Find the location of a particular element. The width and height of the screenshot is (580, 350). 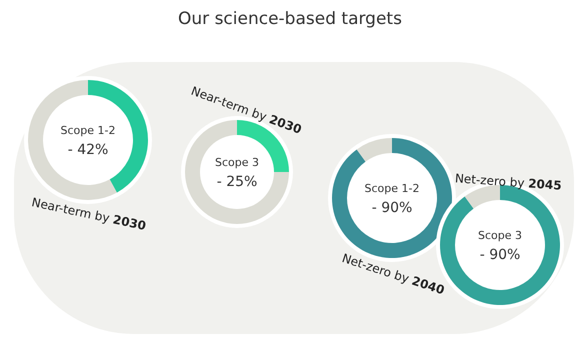

text: - 25% is located at coordinates (237, 182).